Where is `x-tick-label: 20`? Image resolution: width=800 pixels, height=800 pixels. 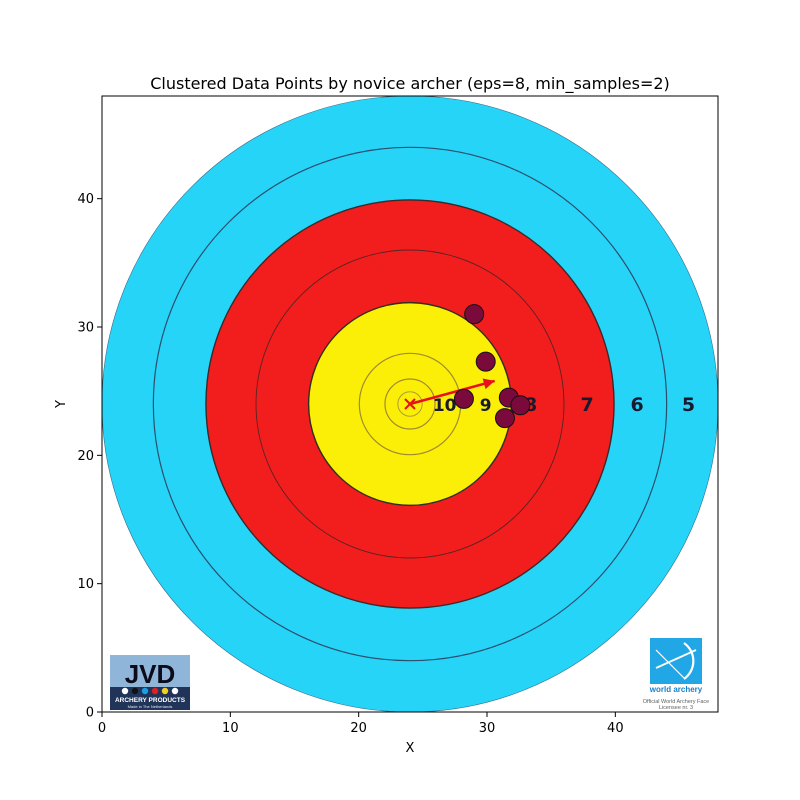 x-tick-label: 20 is located at coordinates (358, 728).